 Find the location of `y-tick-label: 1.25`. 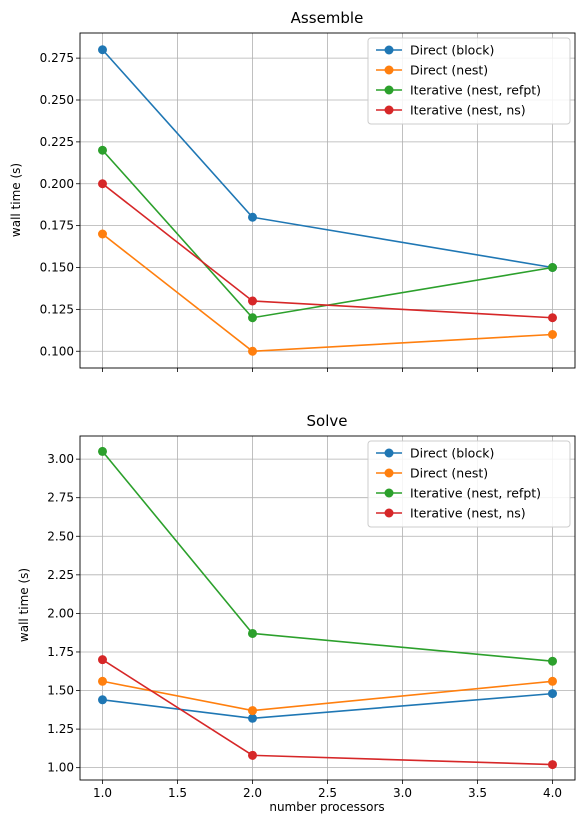

y-tick-label: 1.25 is located at coordinates (60, 729).